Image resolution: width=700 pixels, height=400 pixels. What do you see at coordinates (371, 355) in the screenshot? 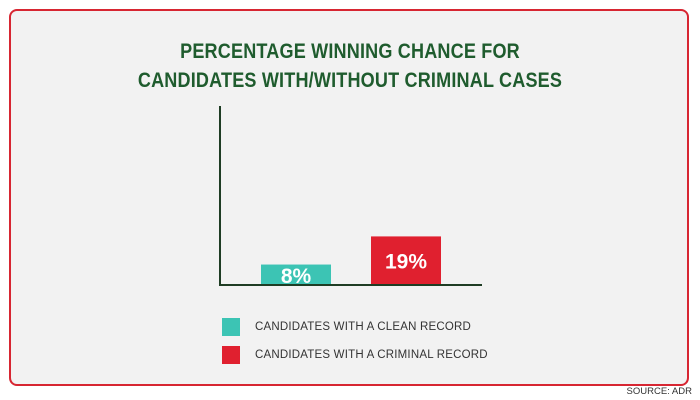
I see `legend-label-criminal: CANDIDATES WITH A CRIMINAL RECORD` at bounding box center [371, 355].